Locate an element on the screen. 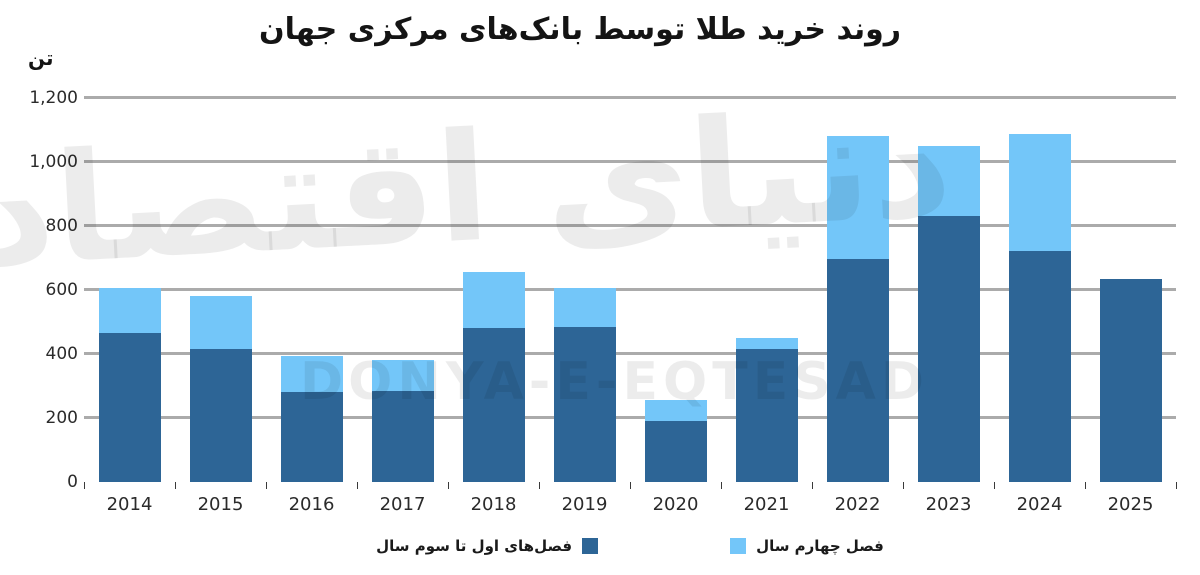 This screenshot has height=575, width=1200. y-axis-label: 600 is located at coordinates (61, 289).